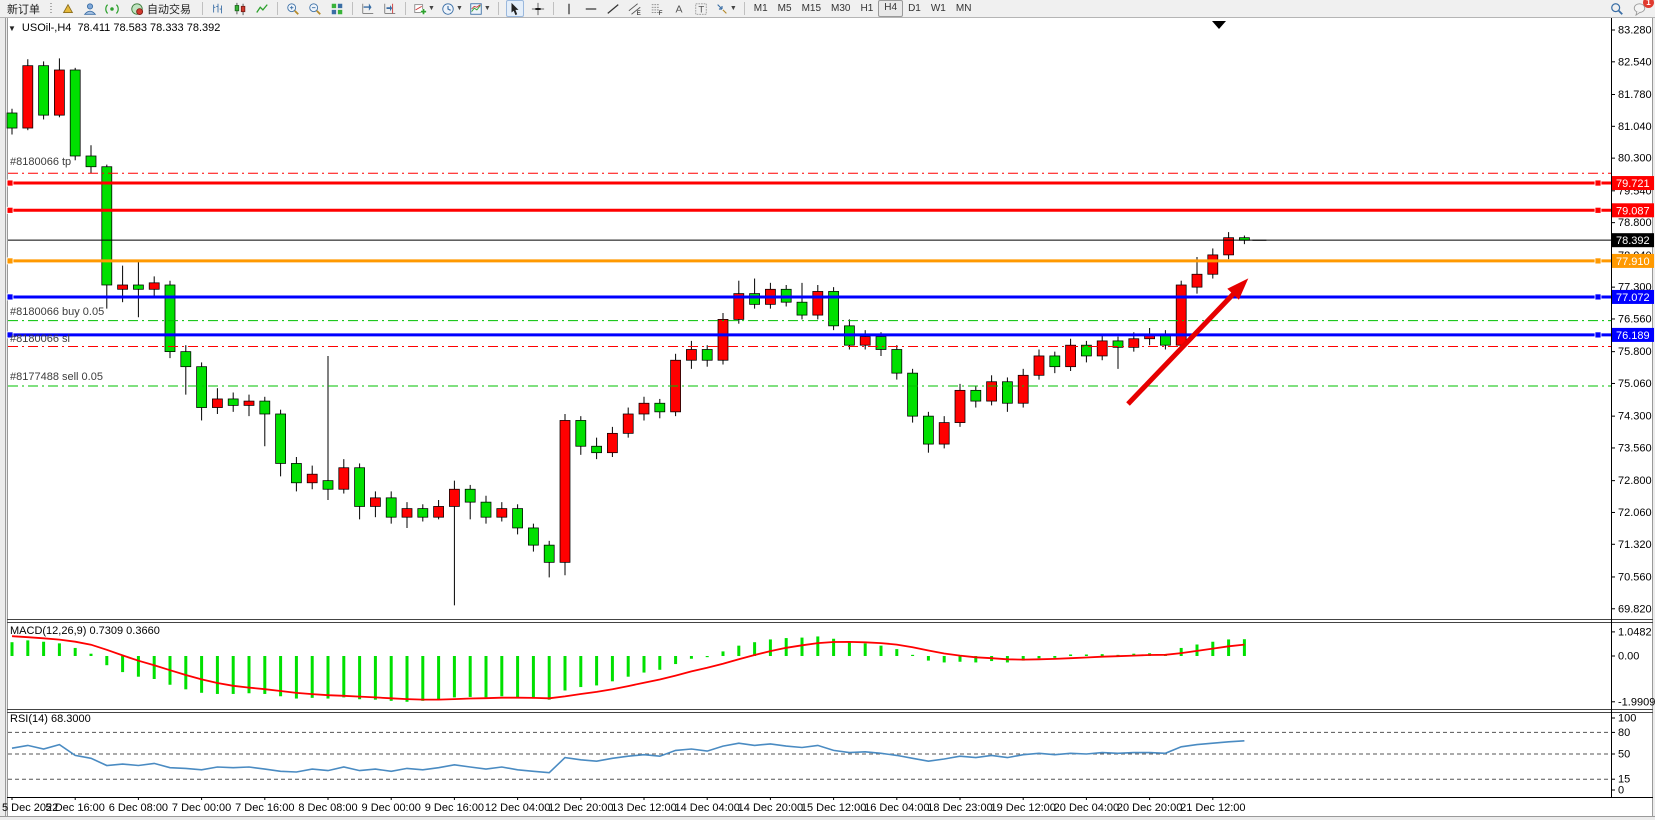 This screenshot has height=820, width=1655. Describe the element at coordinates (424, 8) in the screenshot. I see `add-indicator-icon: ▼` at that location.